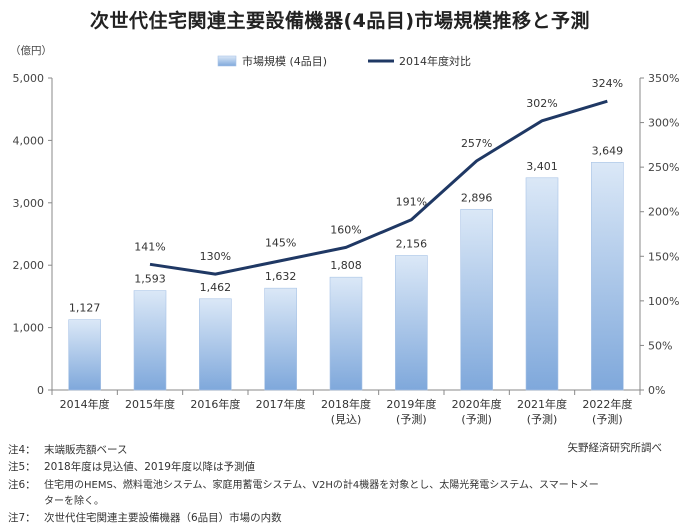 This screenshot has height=532, width=680. Describe the element at coordinates (163, 518) in the screenshot. I see `note-text: 次世代住宅関連主要設備機器（6品目）市場の内数` at that location.